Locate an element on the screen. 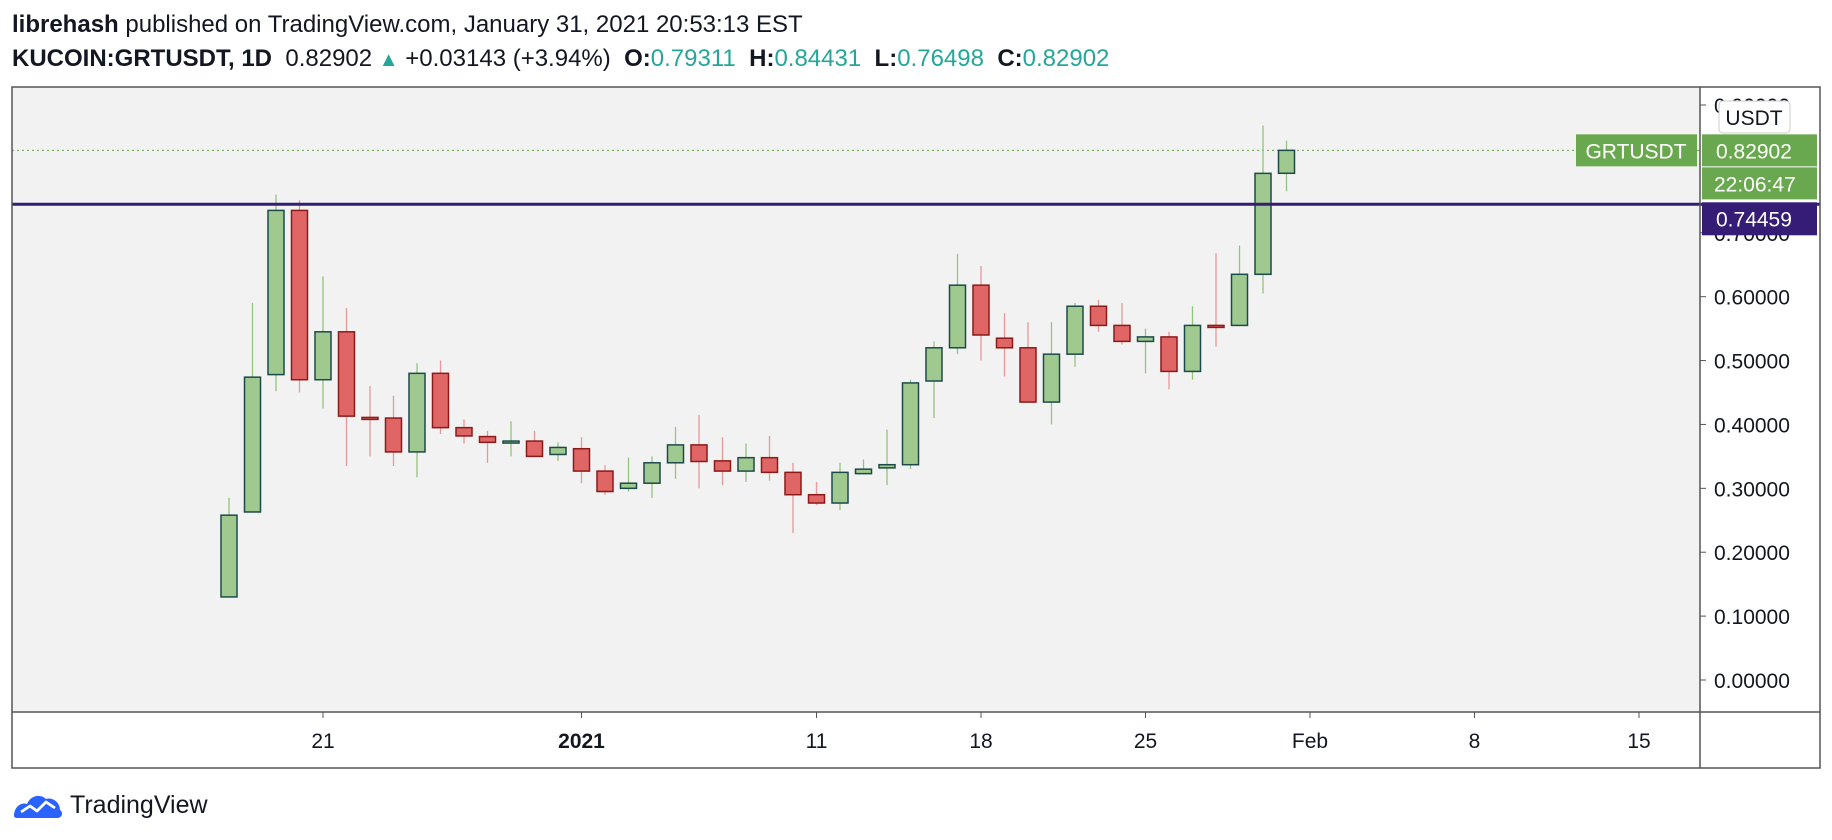  x-tick-label: 8 is located at coordinates (1475, 741).